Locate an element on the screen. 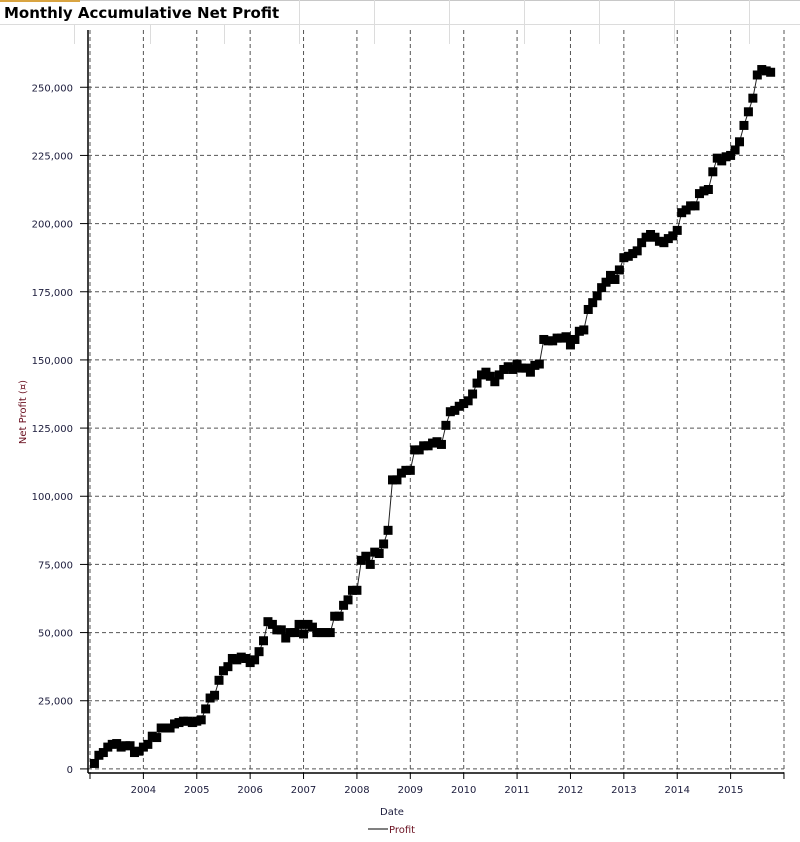  legend-label-profit: Profit is located at coordinates (402, 830).